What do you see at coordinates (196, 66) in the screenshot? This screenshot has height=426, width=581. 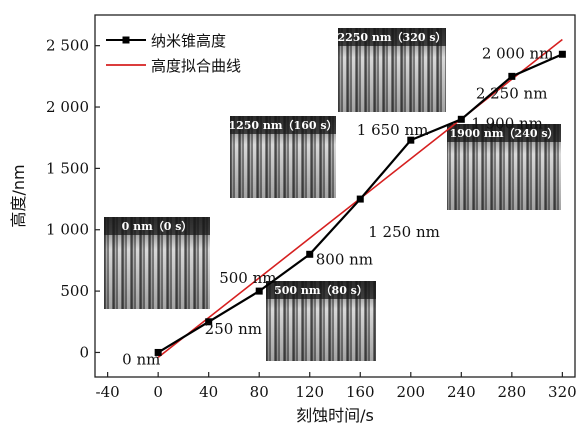 I see `legend-label-fit: 高度拟合曲线` at bounding box center [196, 66].